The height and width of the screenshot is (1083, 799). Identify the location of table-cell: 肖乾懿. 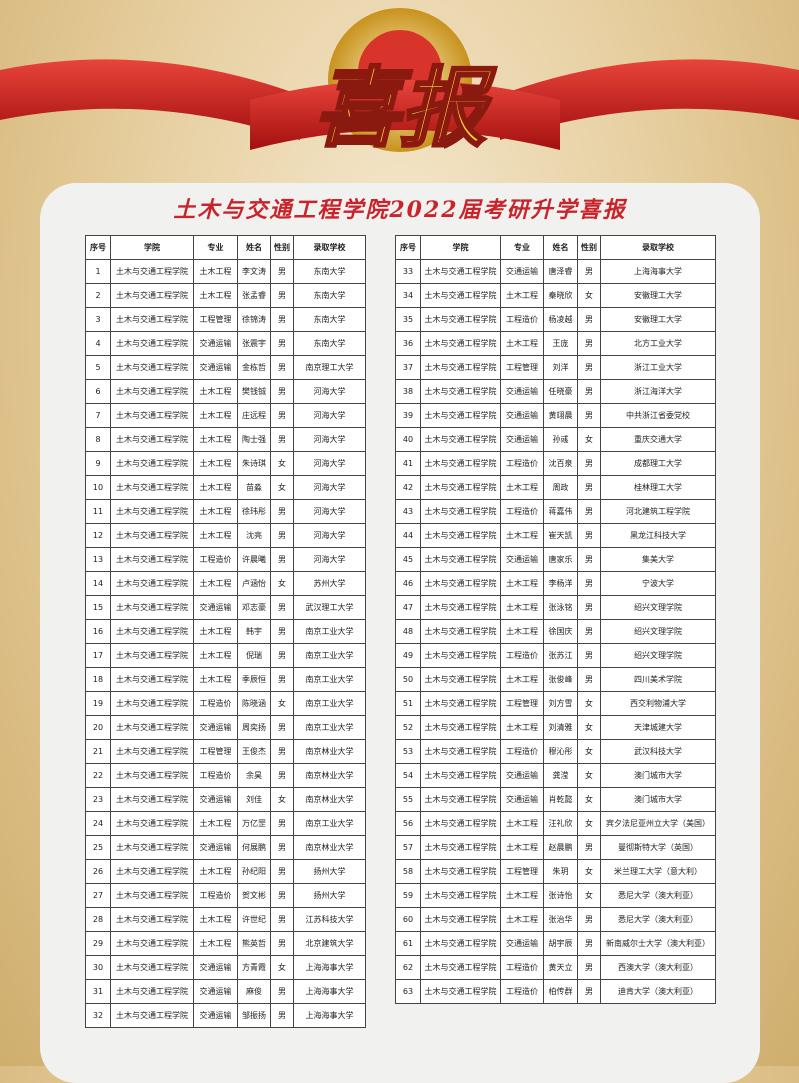
(560, 799).